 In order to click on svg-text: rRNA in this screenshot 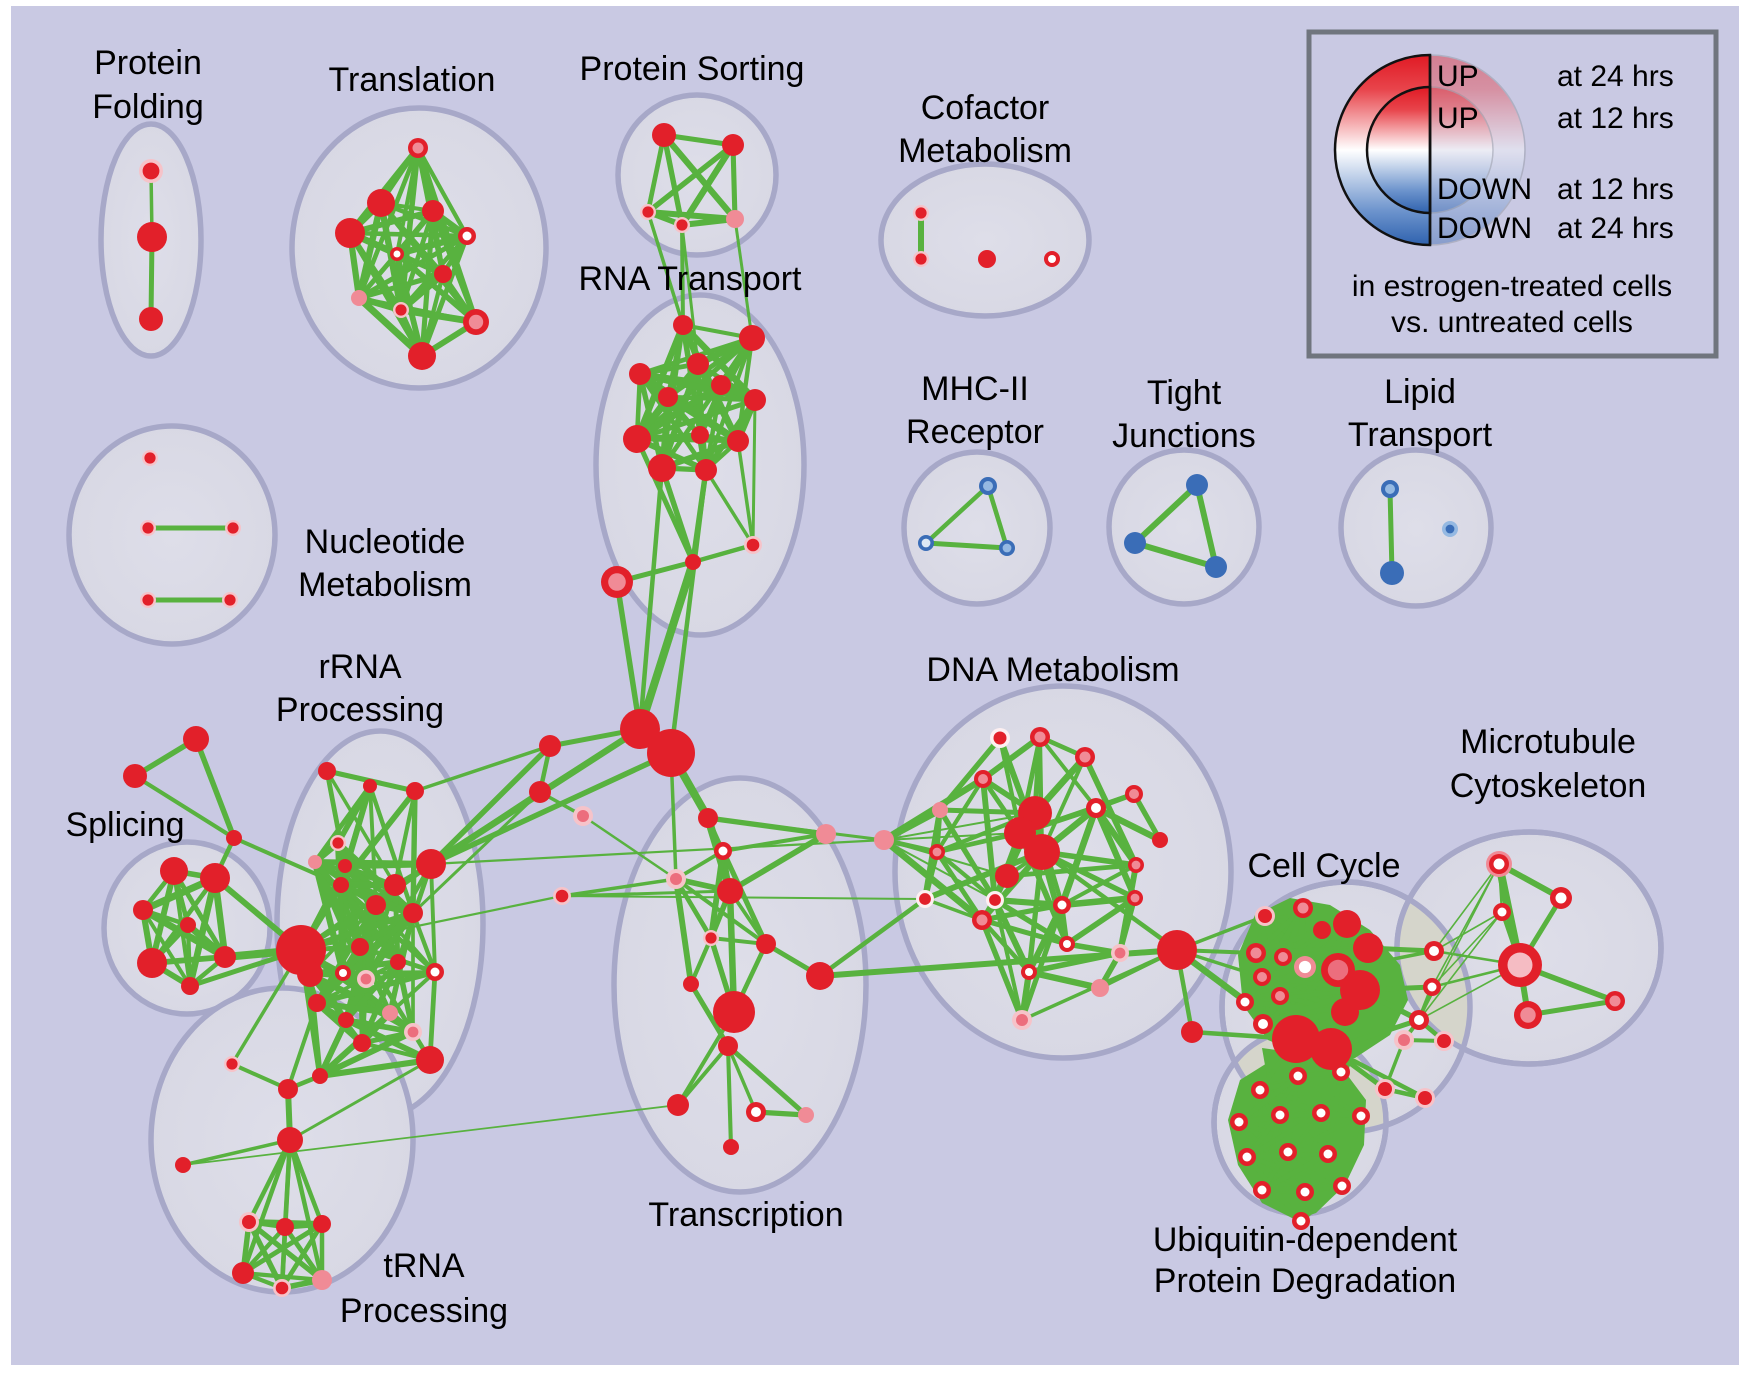, I will do `click(359, 667)`.